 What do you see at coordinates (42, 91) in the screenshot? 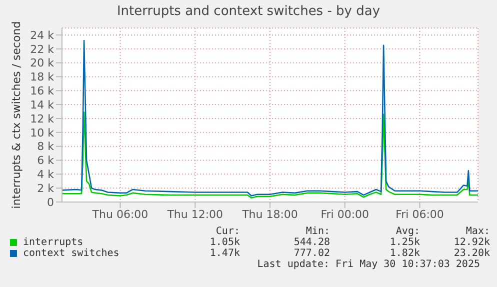
I see `y-tick-label: 16 k` at bounding box center [42, 91].